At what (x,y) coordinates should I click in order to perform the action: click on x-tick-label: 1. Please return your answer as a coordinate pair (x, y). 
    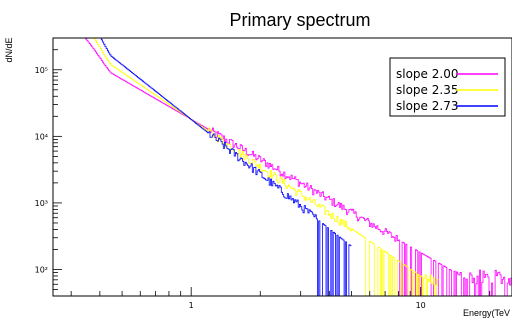
    Looking at the image, I should click on (191, 305).